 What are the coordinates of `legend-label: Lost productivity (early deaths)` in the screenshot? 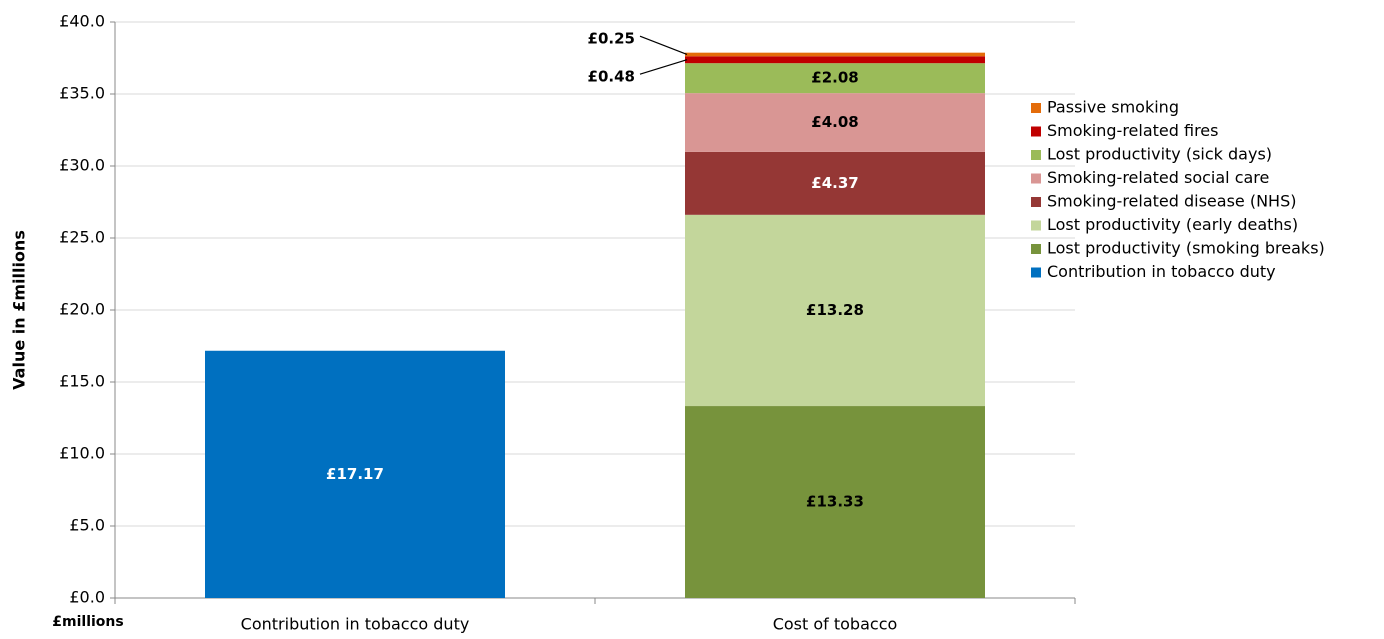 It's located at (1172, 224).